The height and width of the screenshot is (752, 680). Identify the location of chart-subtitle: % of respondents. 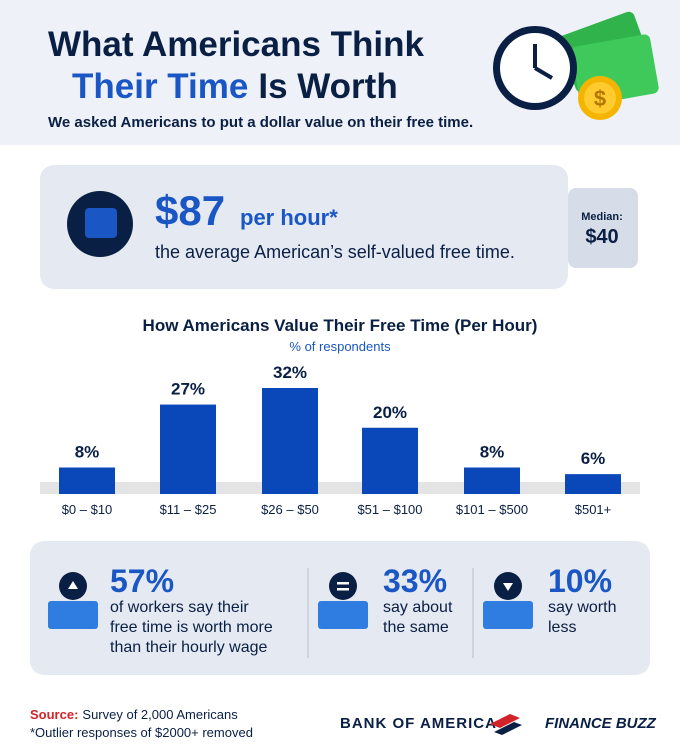
(340, 346).